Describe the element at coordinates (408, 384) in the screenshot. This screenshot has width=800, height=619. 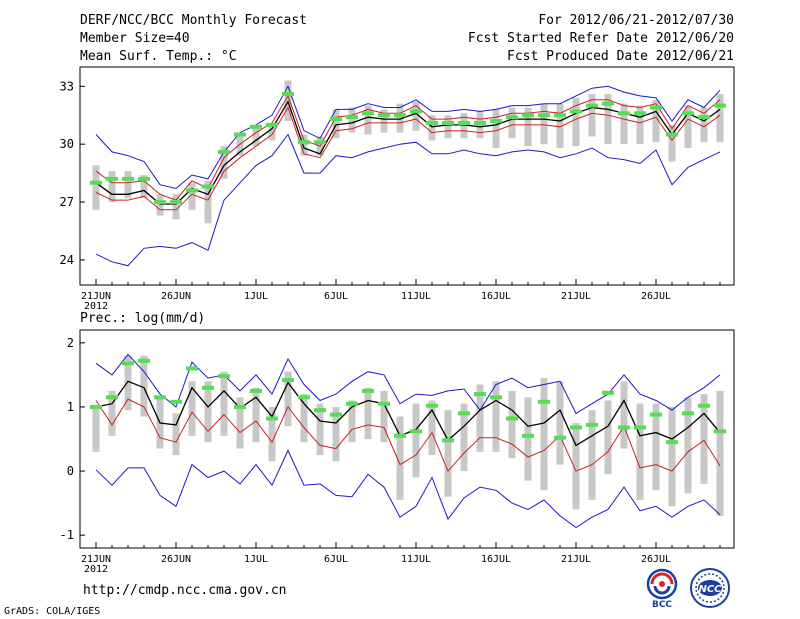
I see `max-line` at that location.